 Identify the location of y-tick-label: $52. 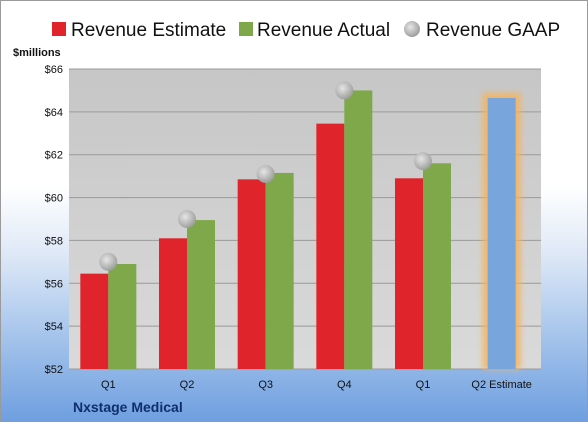
(54, 370).